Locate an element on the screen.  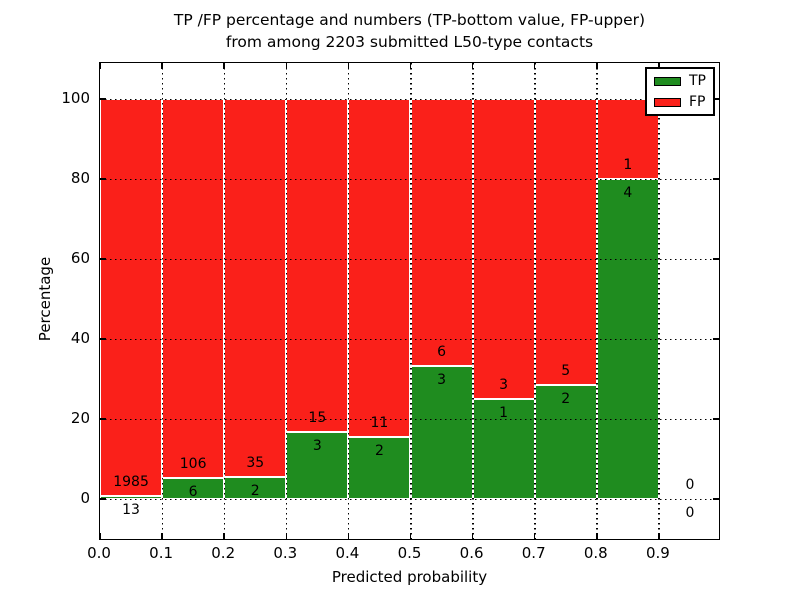
fp-count-label: 5 is located at coordinates (566, 370).